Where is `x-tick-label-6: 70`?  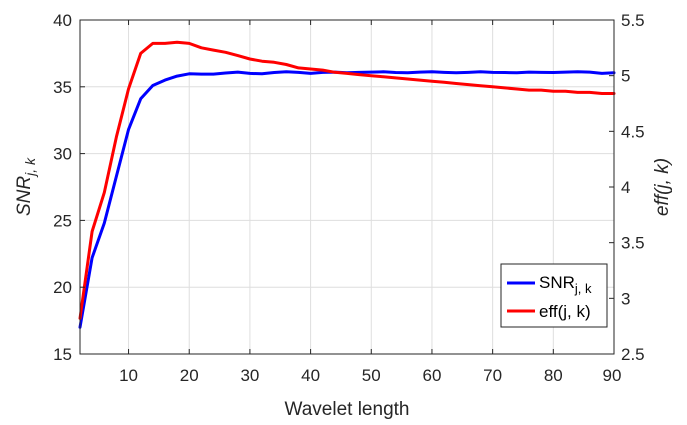
x-tick-label-6: 70 is located at coordinates (492, 375).